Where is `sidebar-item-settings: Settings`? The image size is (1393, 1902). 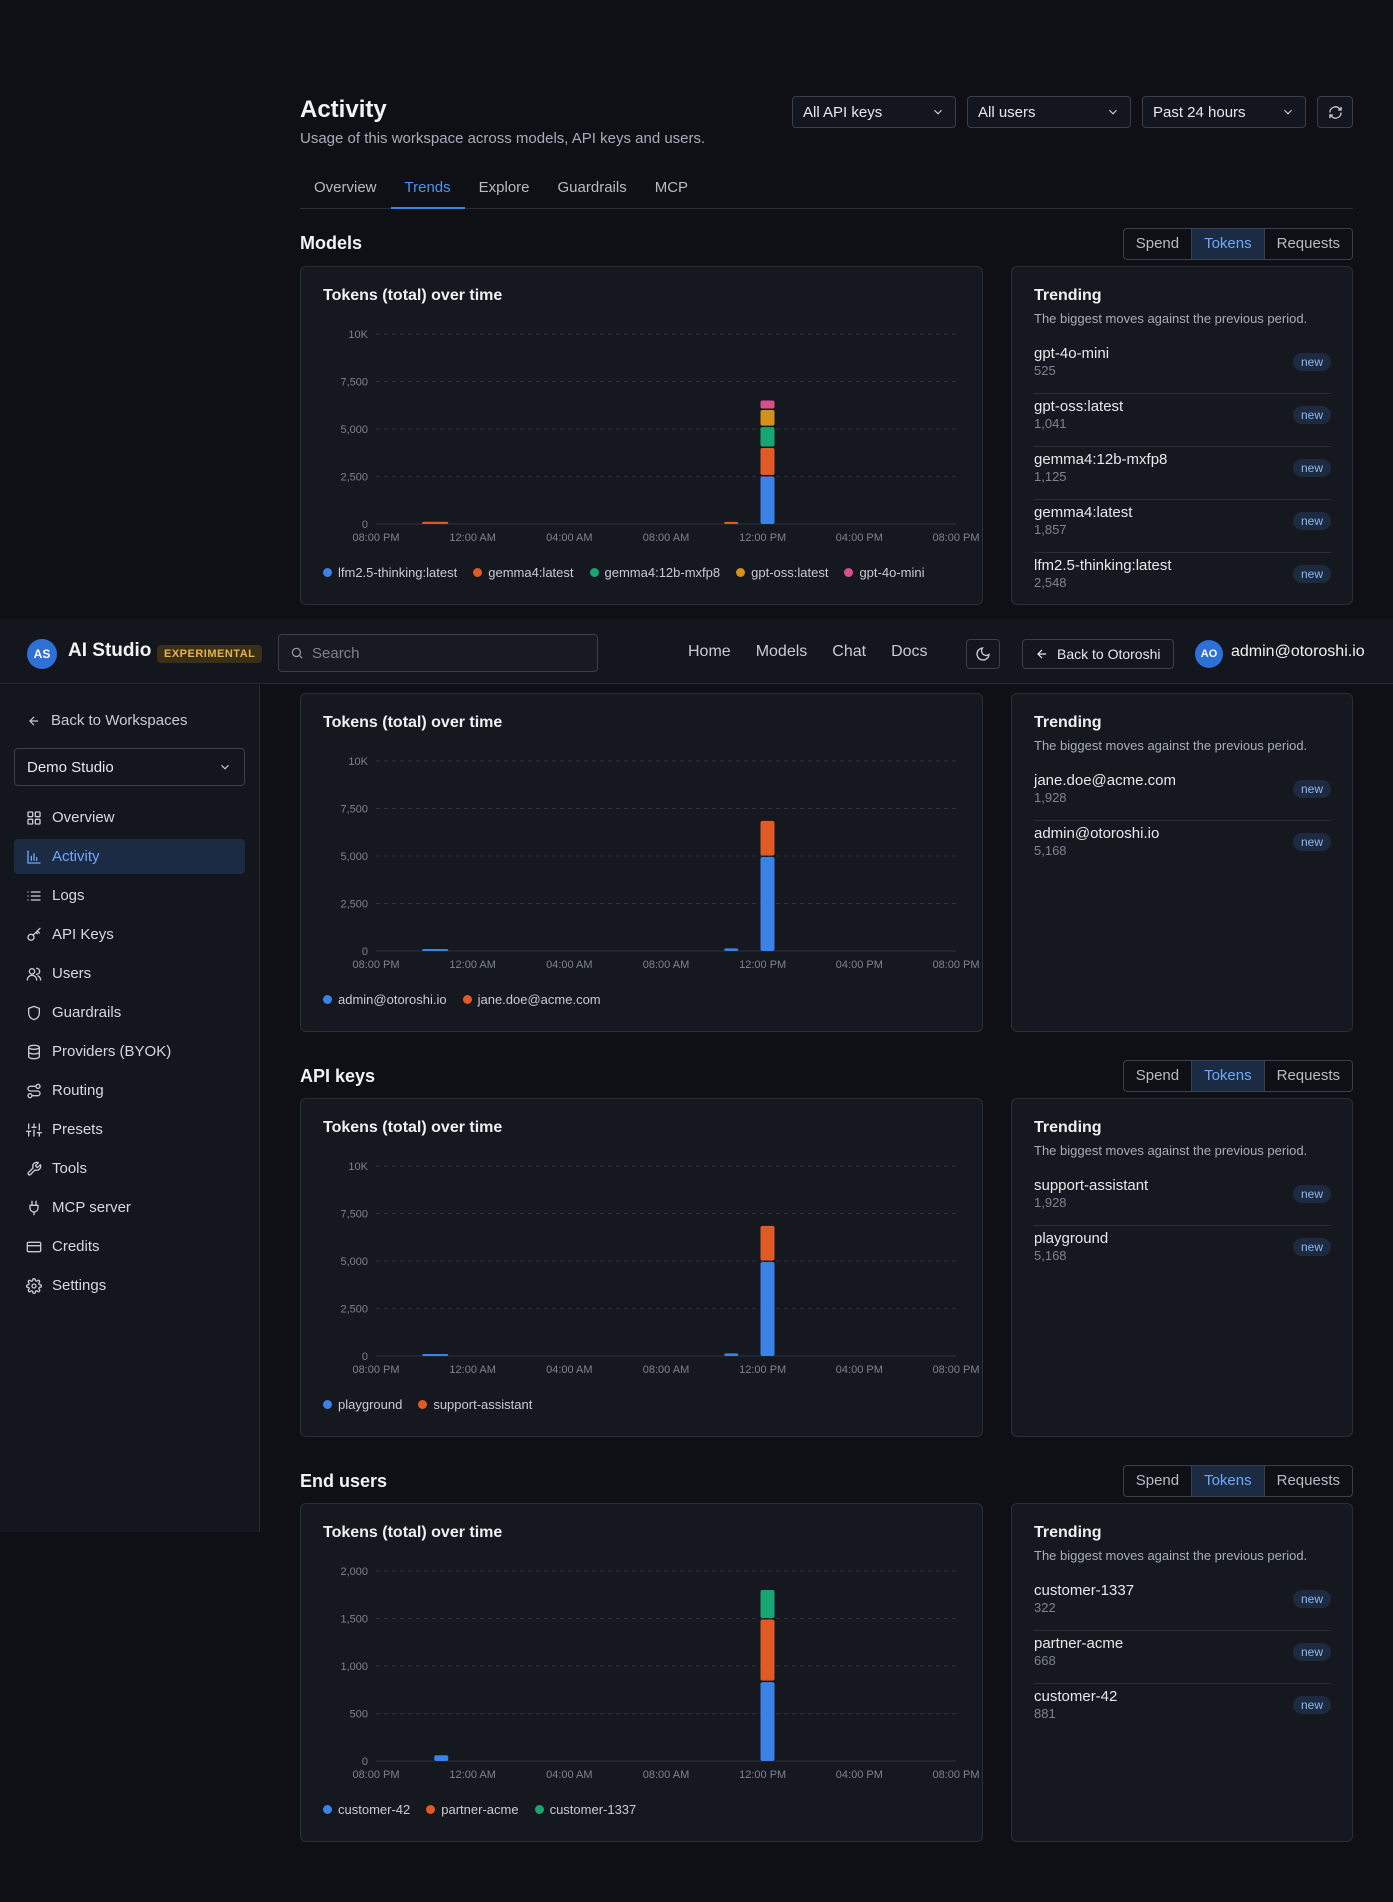
sidebar-item-settings: Settings is located at coordinates (129, 1285).